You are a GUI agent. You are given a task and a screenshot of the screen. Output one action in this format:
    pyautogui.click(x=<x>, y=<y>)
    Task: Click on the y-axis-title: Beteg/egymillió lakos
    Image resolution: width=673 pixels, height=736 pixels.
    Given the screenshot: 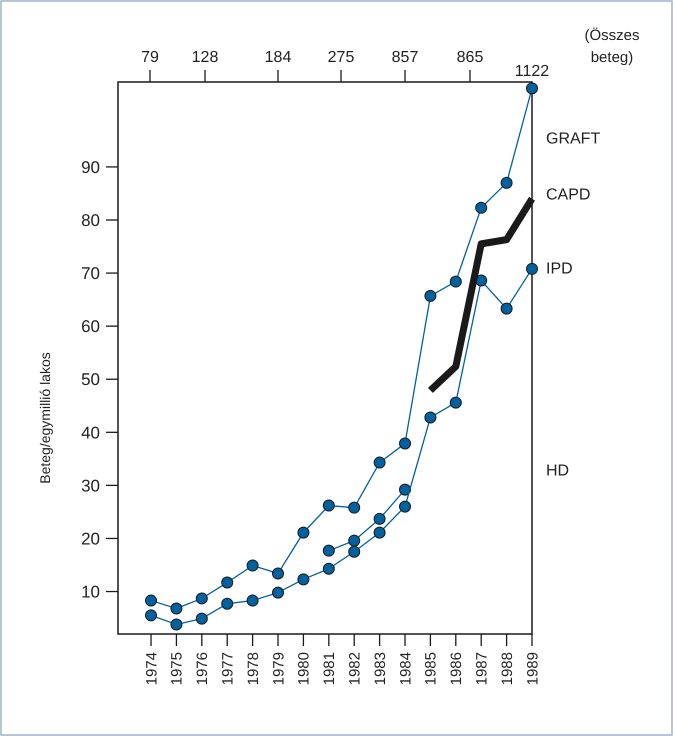 What is the action you would take?
    pyautogui.click(x=45, y=418)
    